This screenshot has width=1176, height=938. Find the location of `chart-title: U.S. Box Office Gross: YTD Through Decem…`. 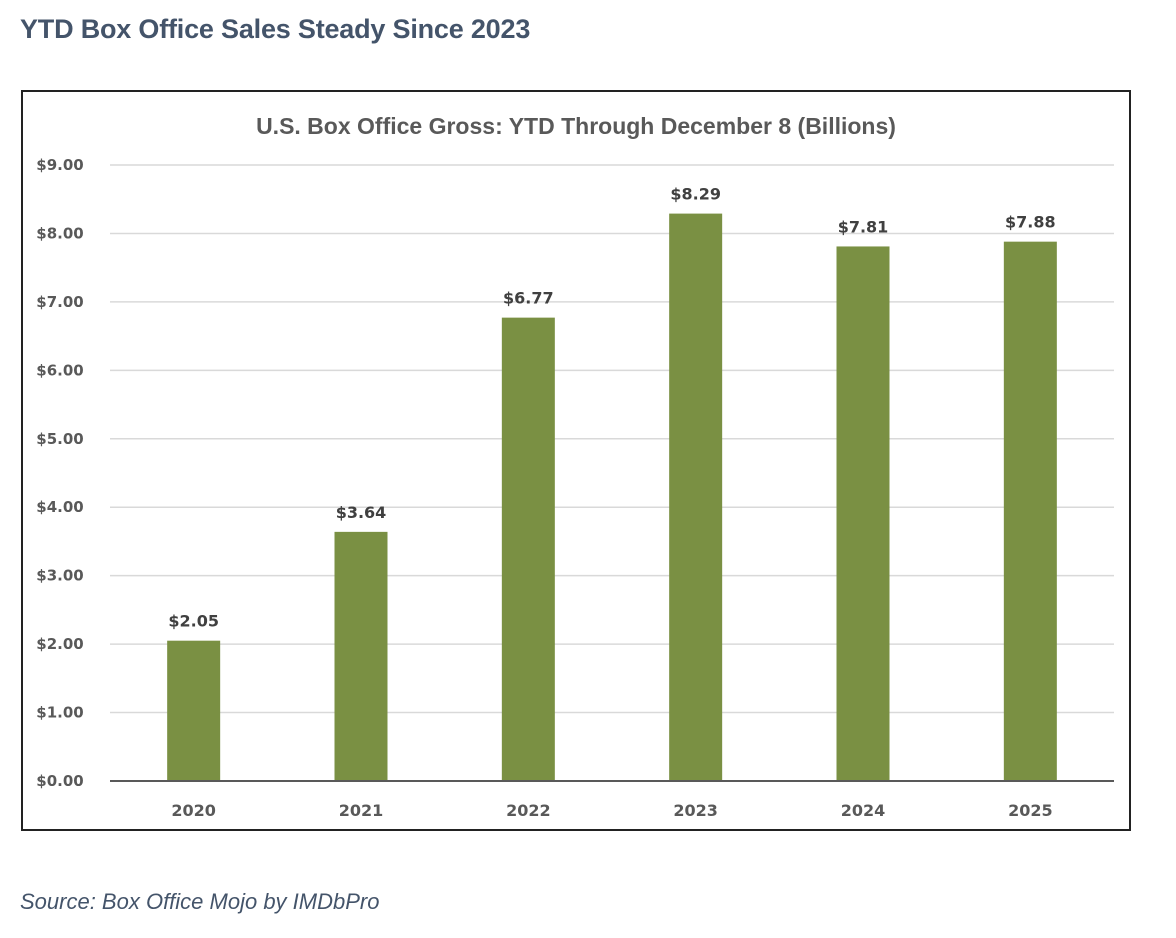

chart-title: U.S. Box Office Gross: YTD Through Decem… is located at coordinates (576, 126).